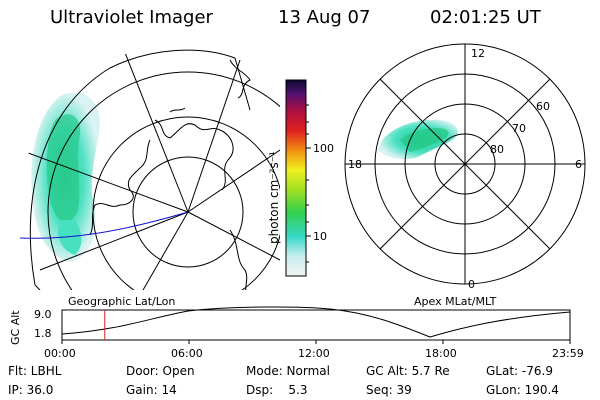 The width and height of the screenshot is (600, 400). What do you see at coordinates (151, 390) in the screenshot?
I see `info-gain: Gain: 14` at bounding box center [151, 390].